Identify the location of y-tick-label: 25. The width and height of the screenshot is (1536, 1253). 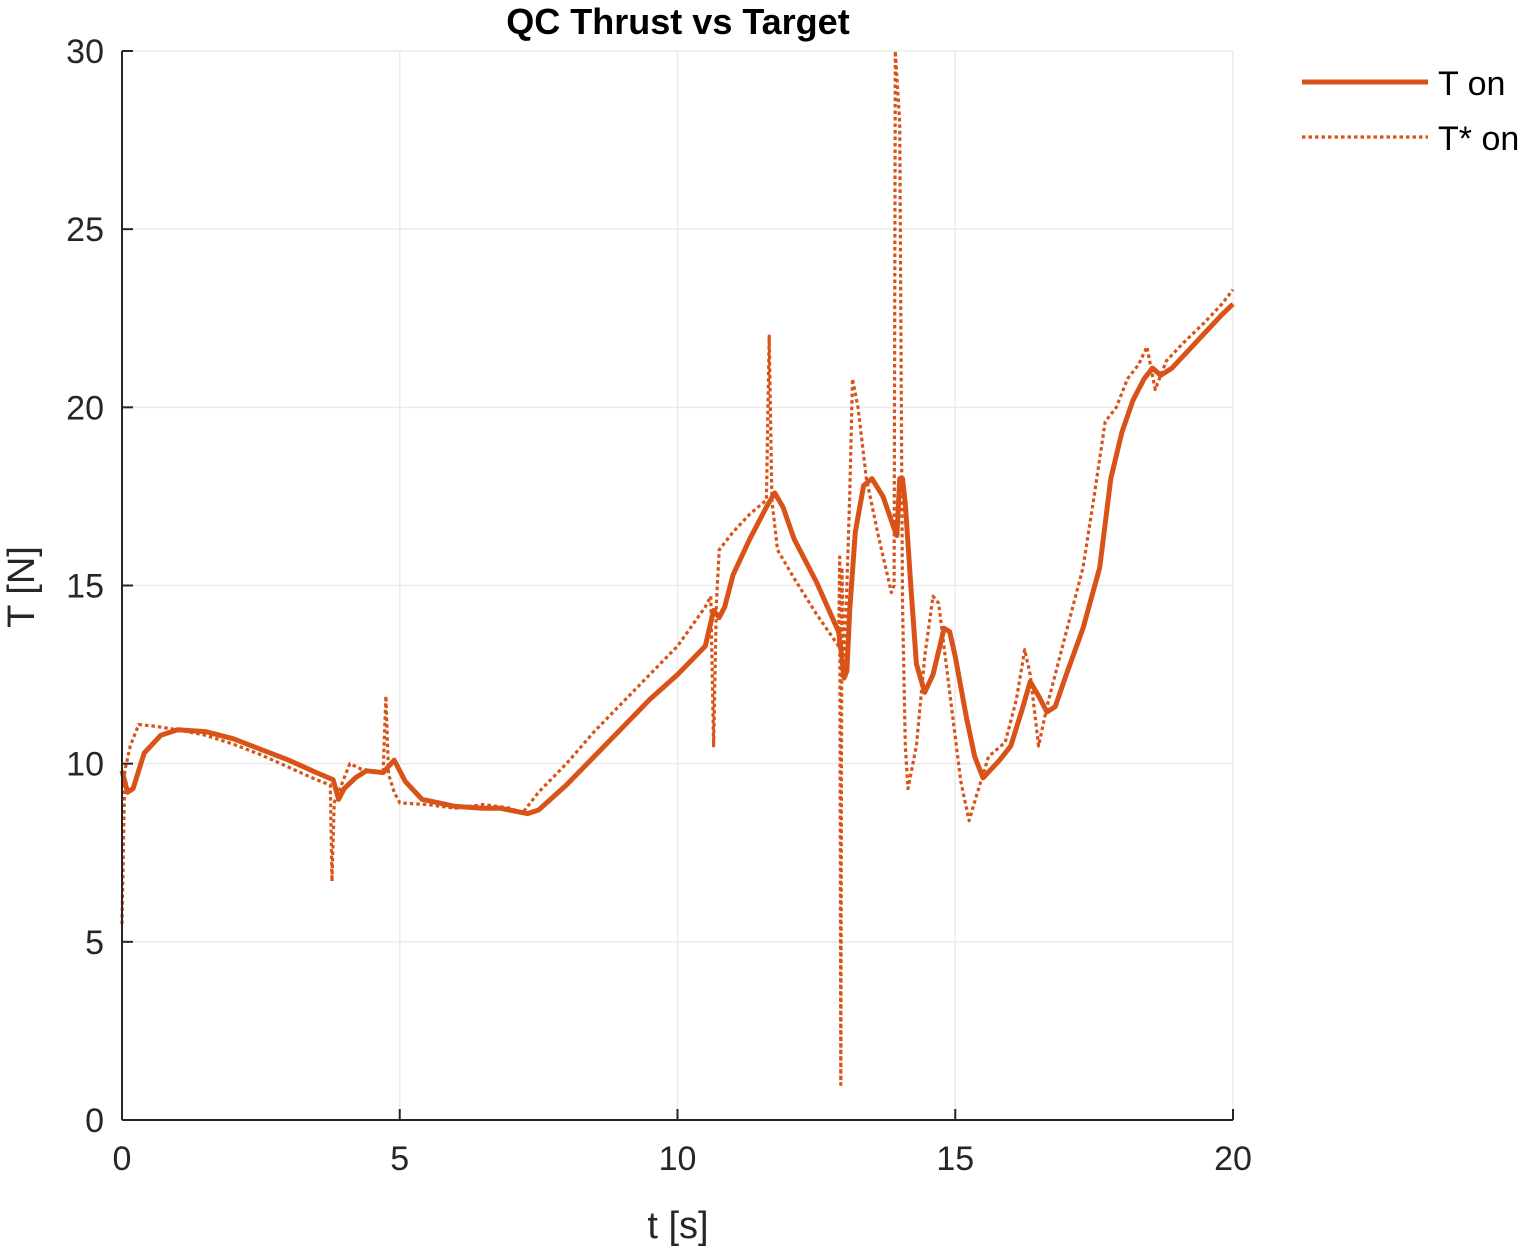
(85, 230).